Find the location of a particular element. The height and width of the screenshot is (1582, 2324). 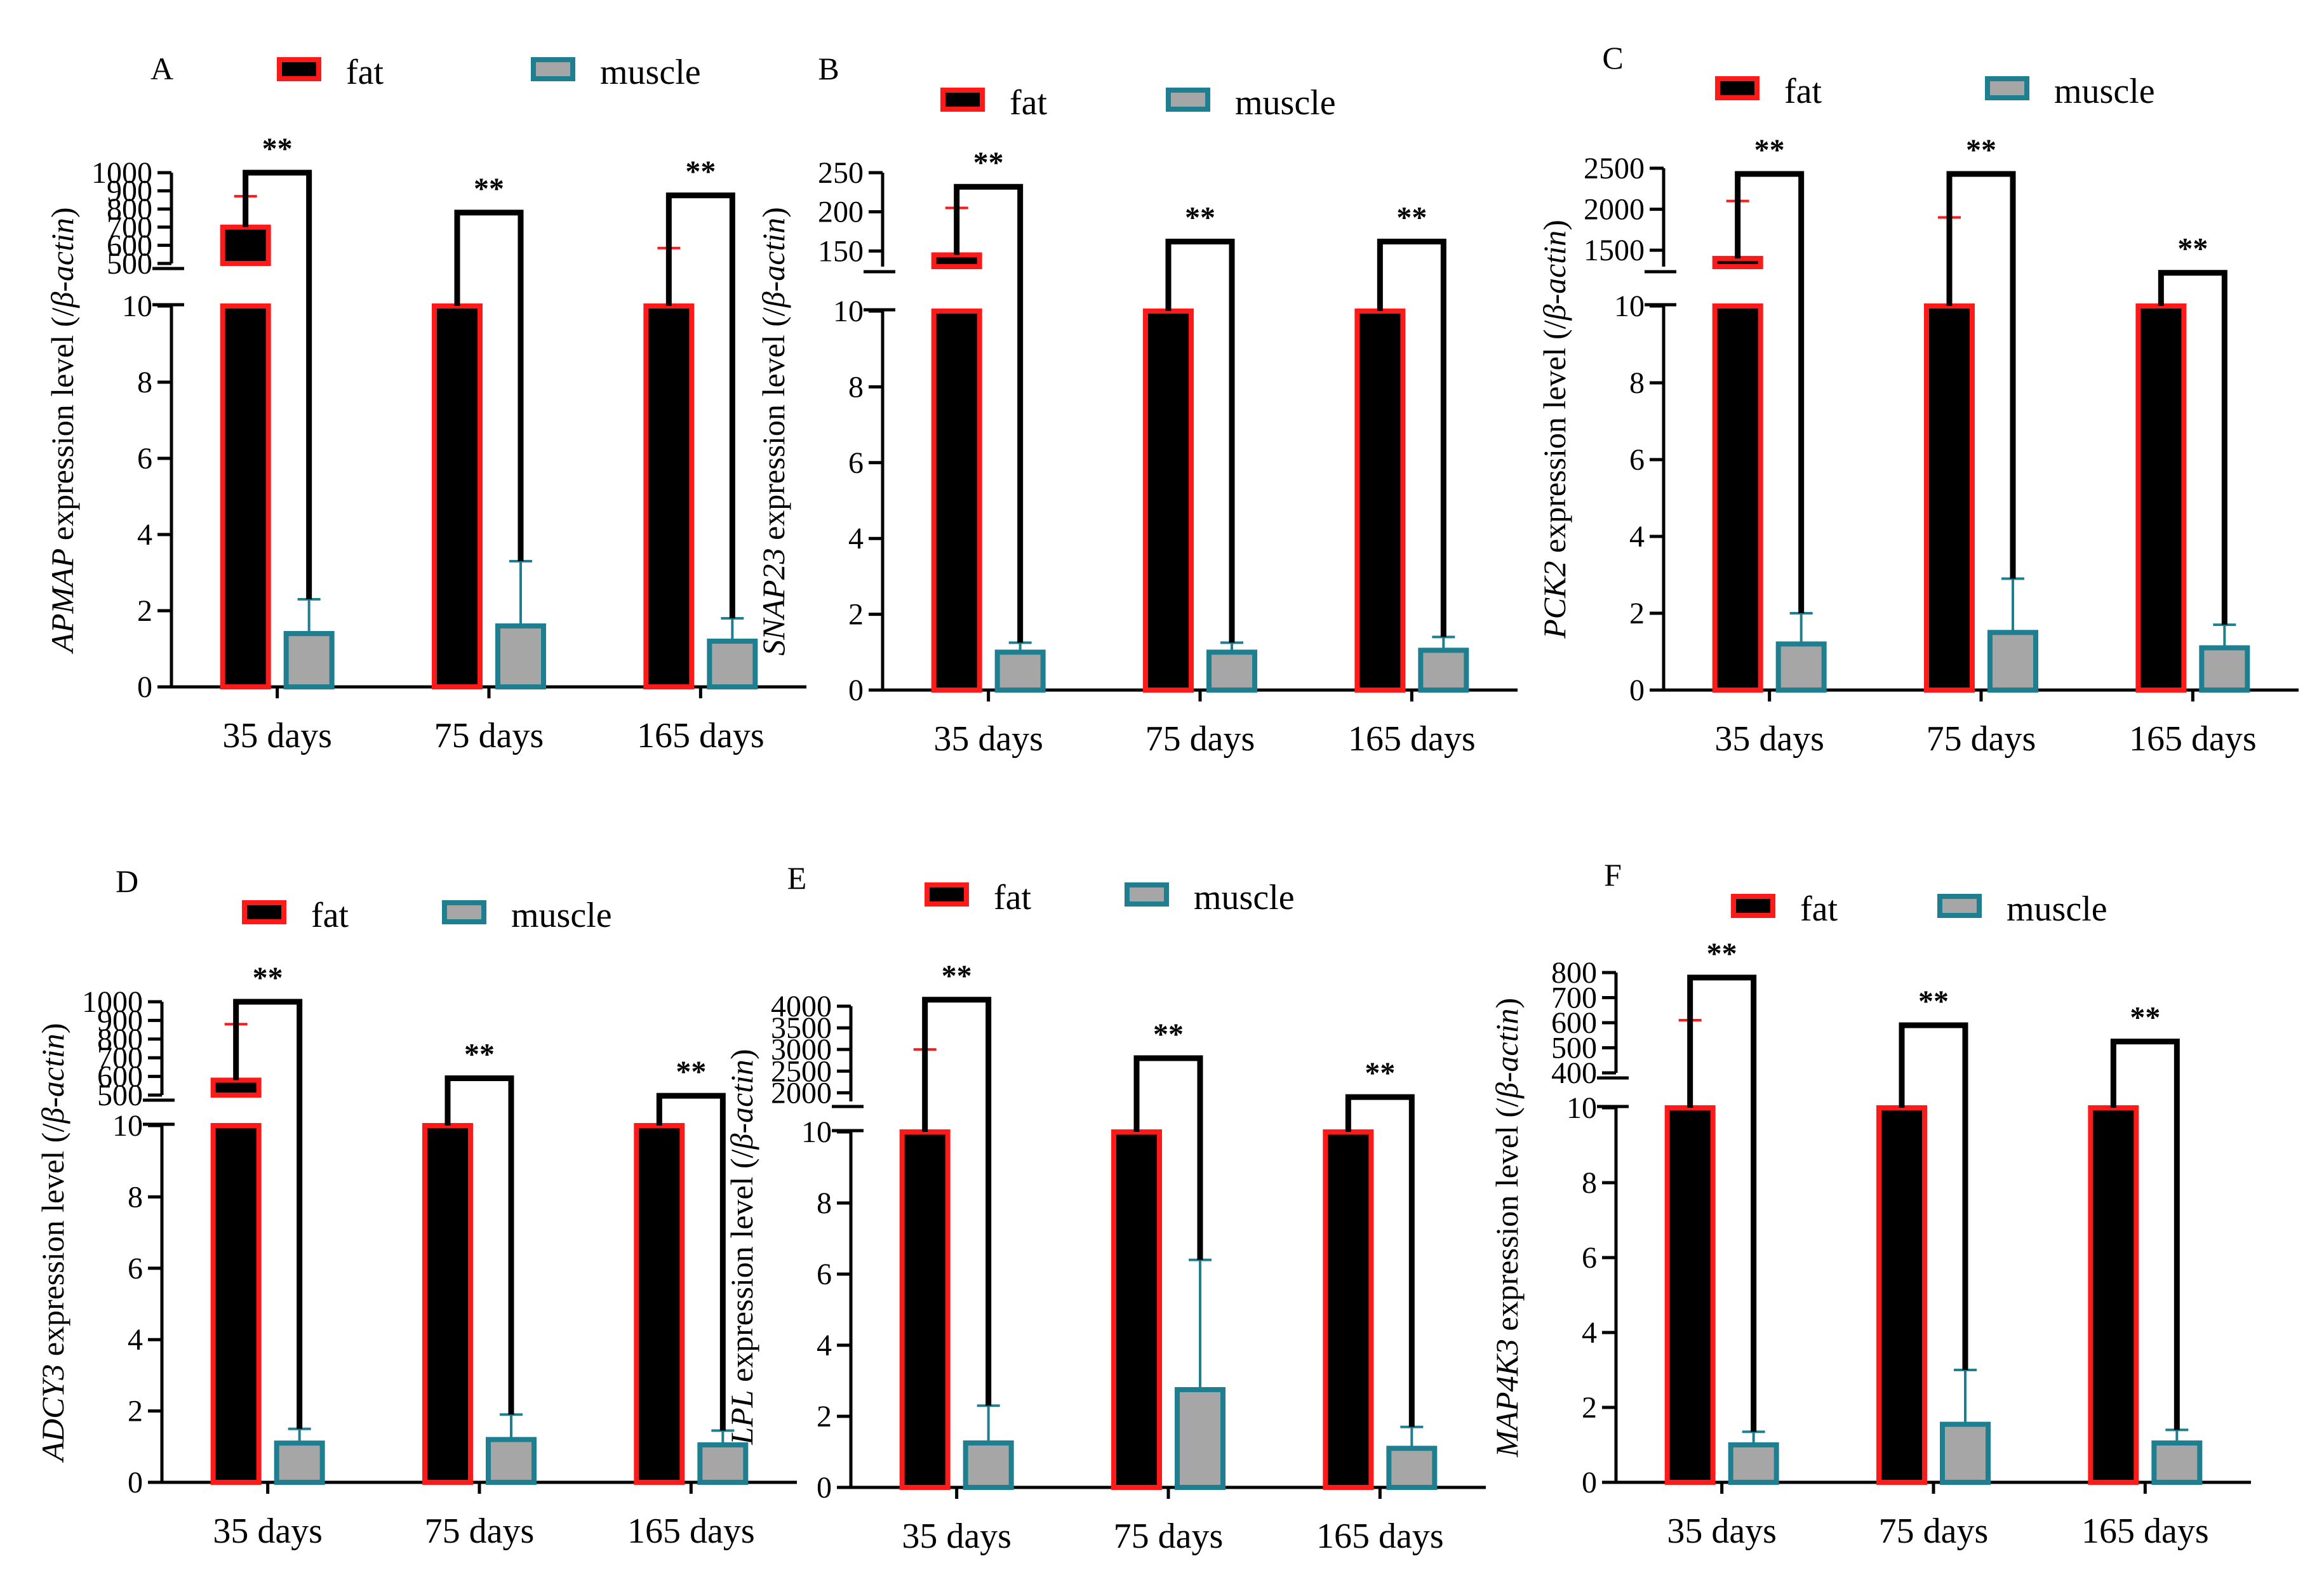

panel-letter: F is located at coordinates (1613, 875).